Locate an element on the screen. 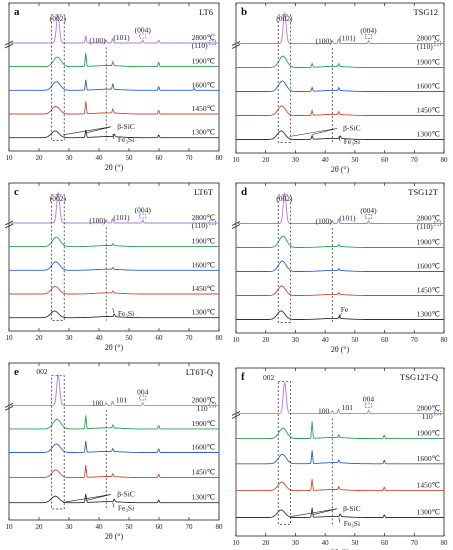 Image resolution: width=453 pixels, height=550 pixels. peak-label-002: 002 is located at coordinates (269, 377).